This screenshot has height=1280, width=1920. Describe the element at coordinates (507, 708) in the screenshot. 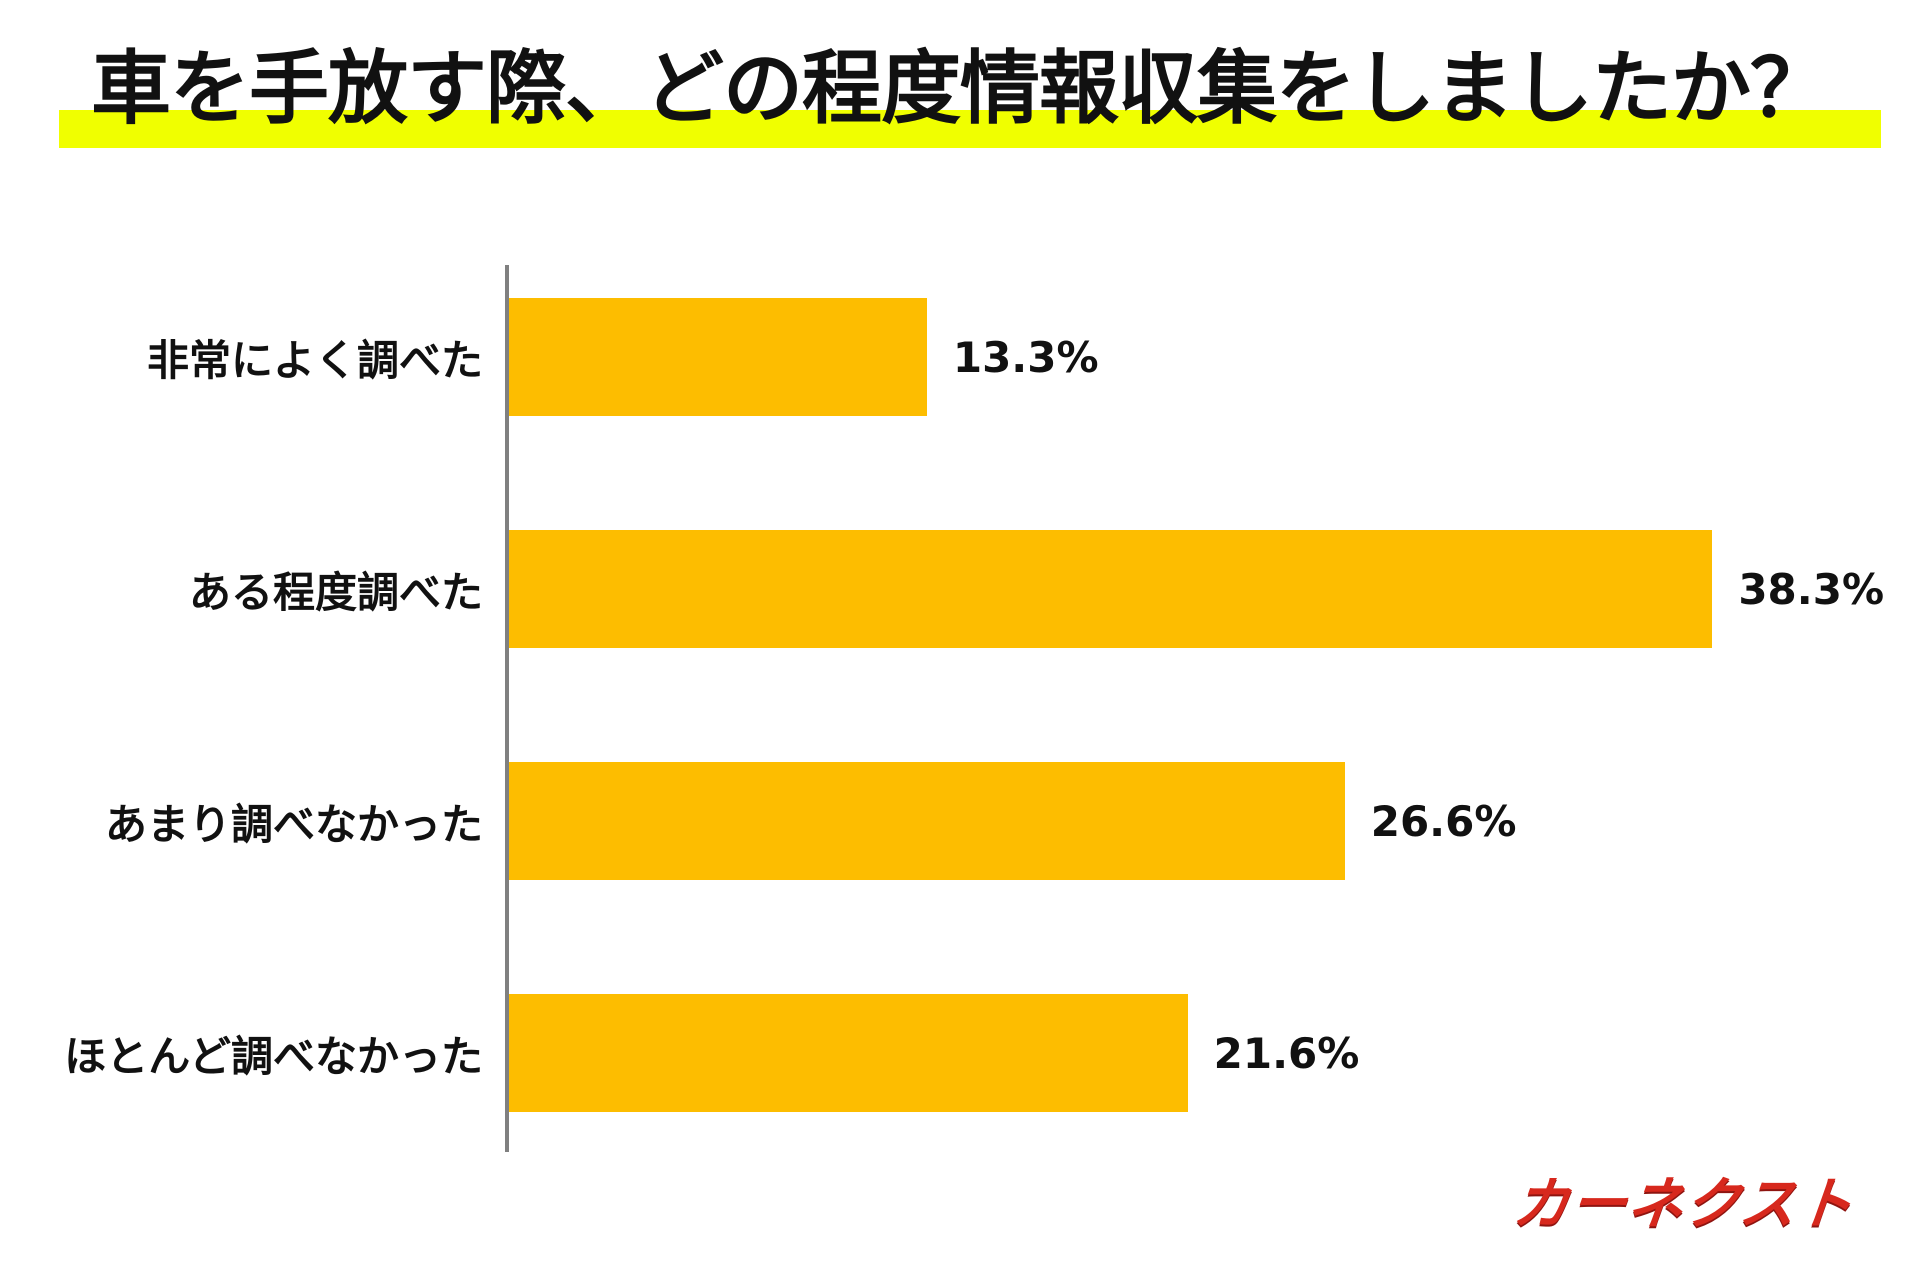

I see `y-axis-line` at that location.